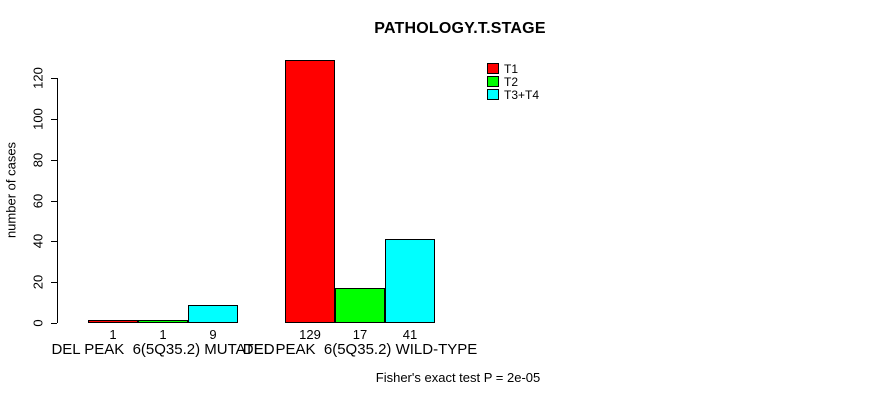 The height and width of the screenshot is (400, 890). What do you see at coordinates (493, 68) in the screenshot?
I see `legend-swatch-t1` at bounding box center [493, 68].